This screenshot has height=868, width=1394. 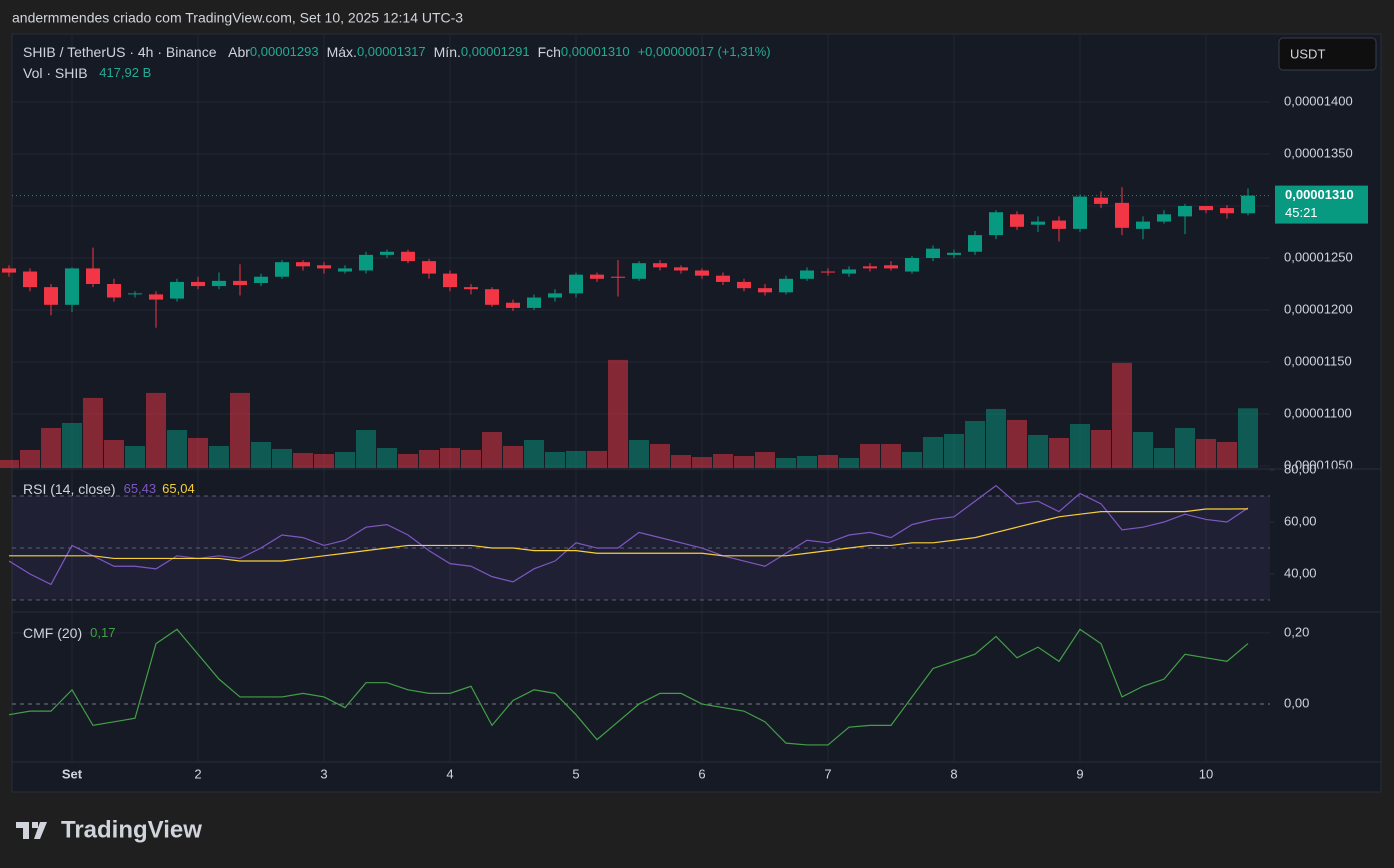 I want to click on legend-label: Máx., so click(x=342, y=52).